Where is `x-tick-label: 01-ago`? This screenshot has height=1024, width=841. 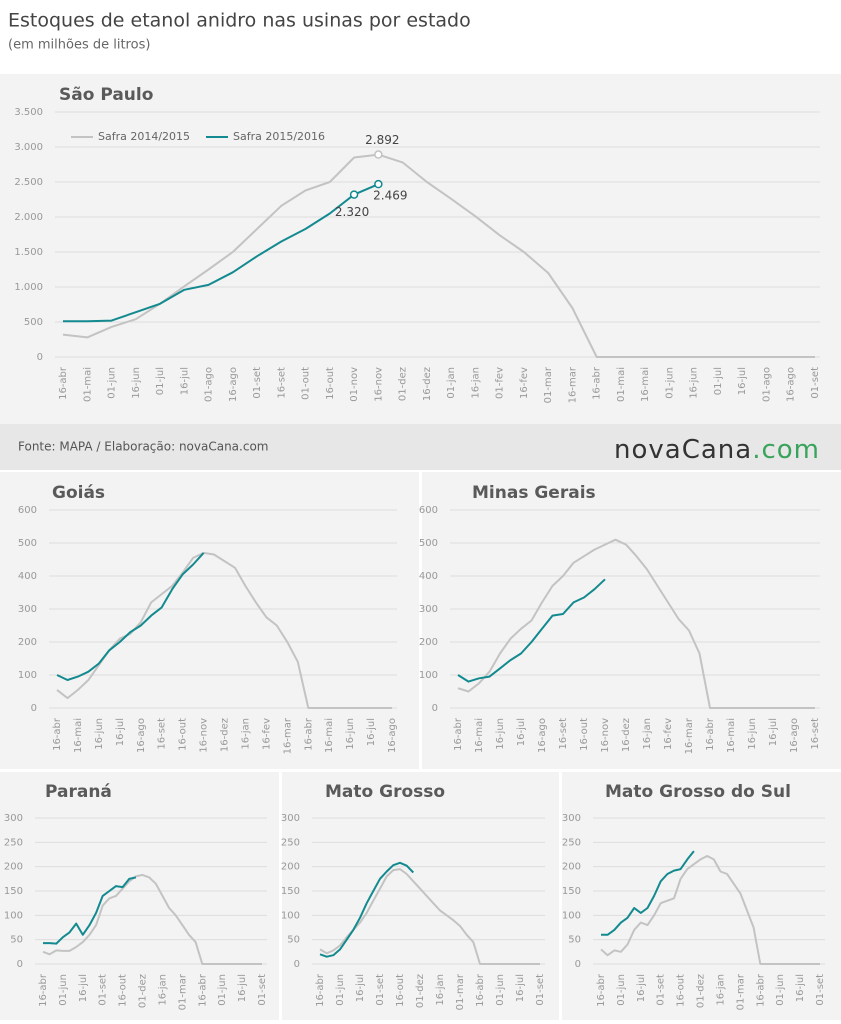
x-tick-label: 01-ago is located at coordinates (209, 384).